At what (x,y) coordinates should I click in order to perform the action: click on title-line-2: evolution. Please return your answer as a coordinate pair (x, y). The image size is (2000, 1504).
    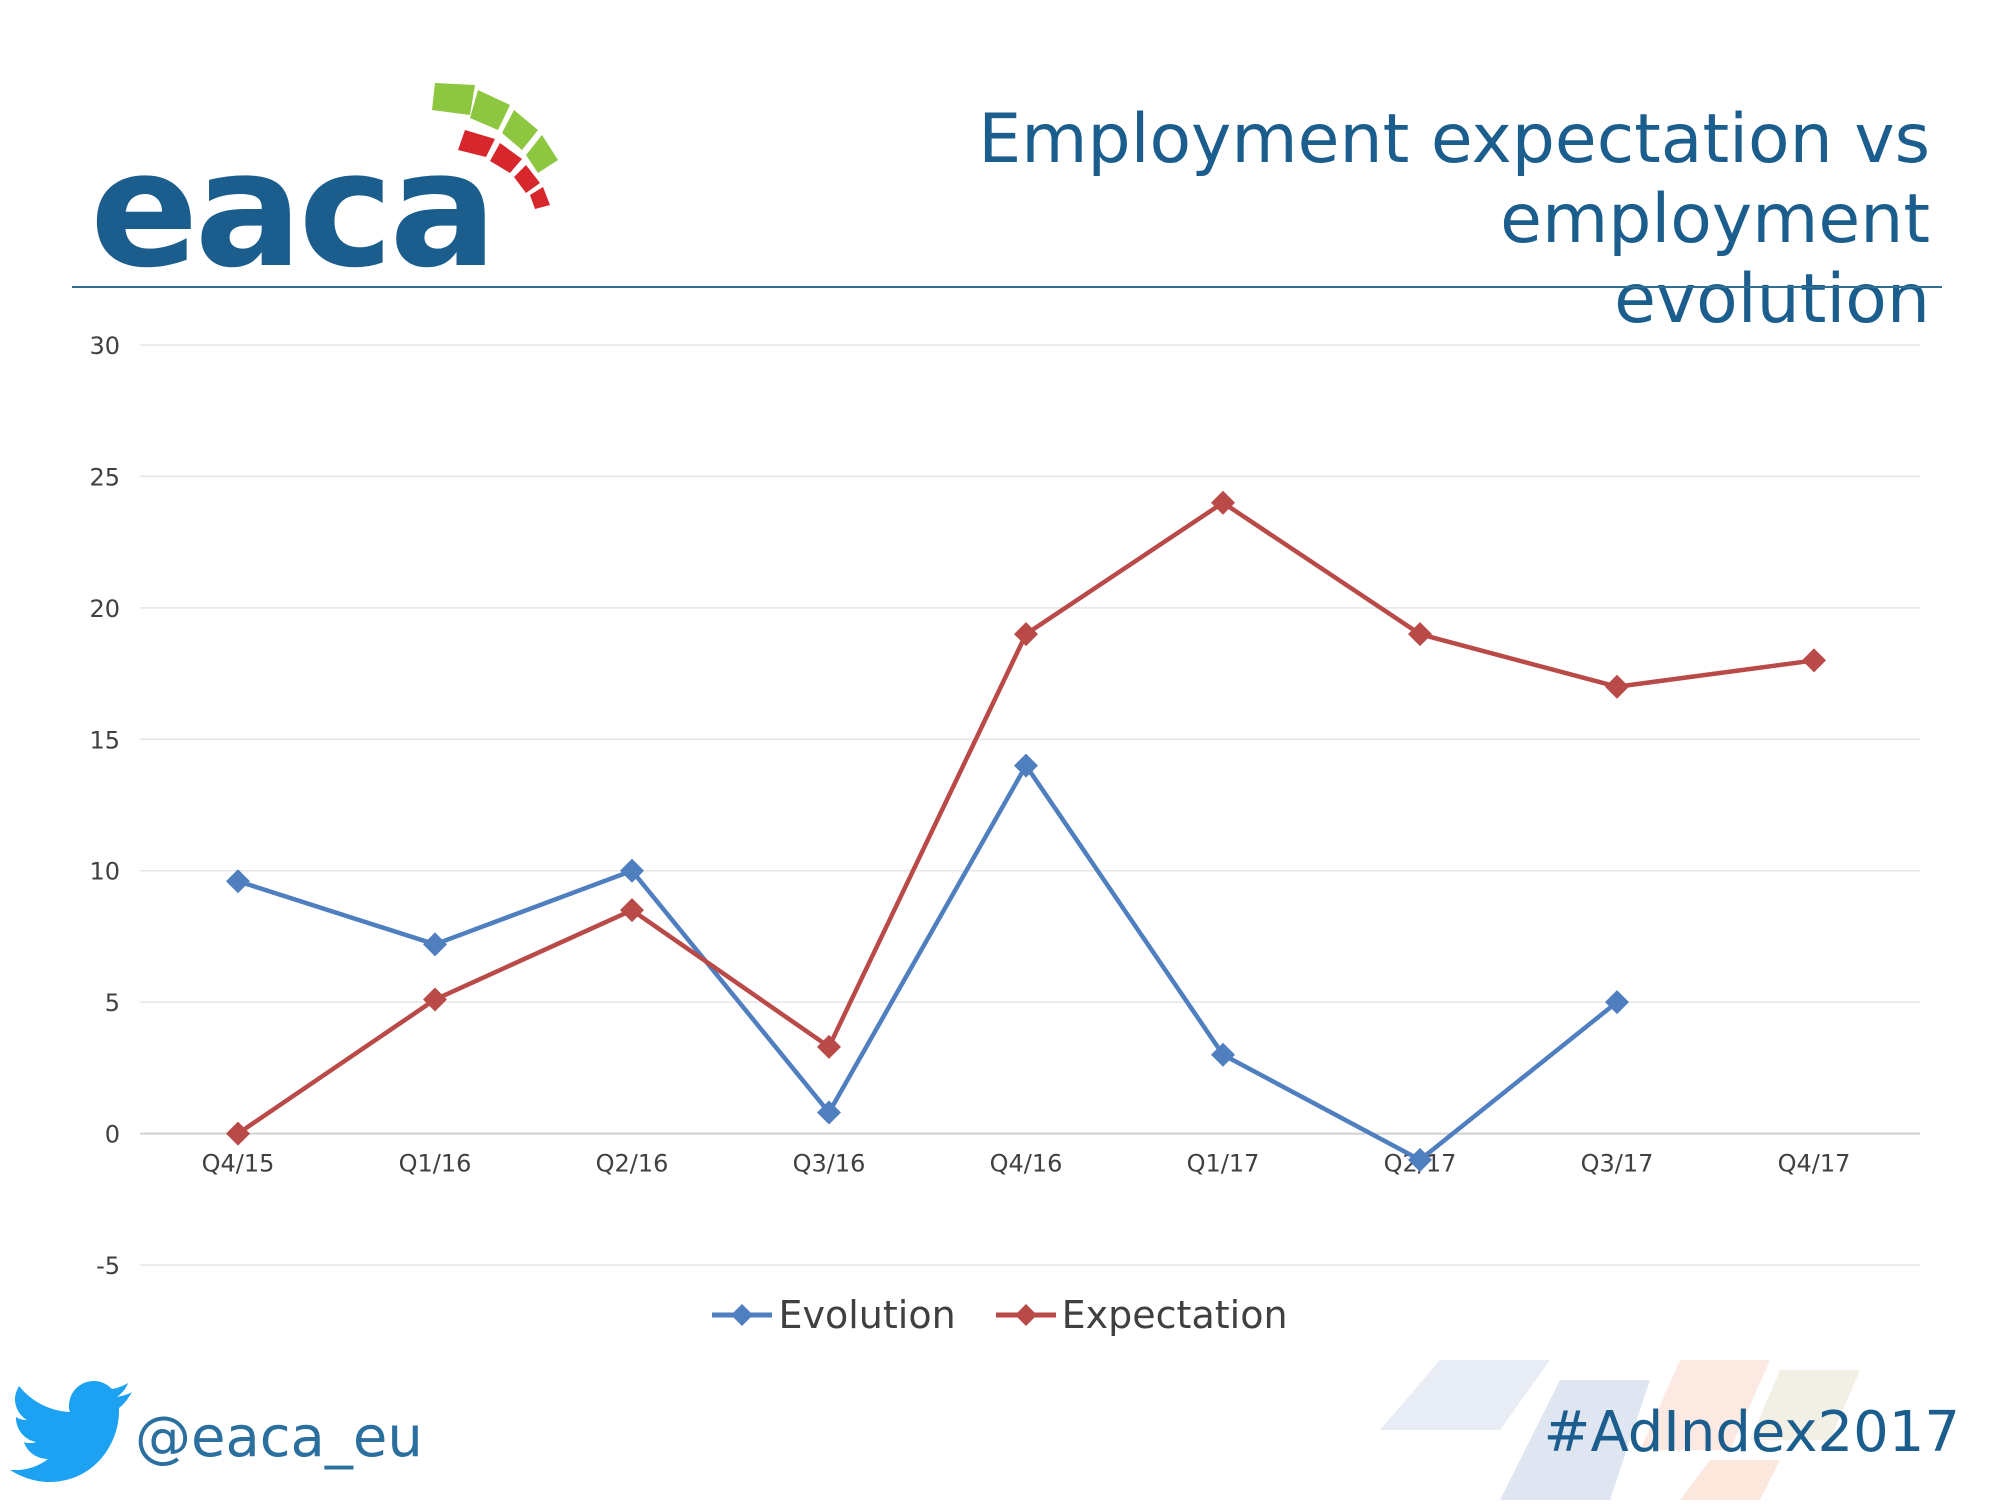
    Looking at the image, I should click on (1772, 299).